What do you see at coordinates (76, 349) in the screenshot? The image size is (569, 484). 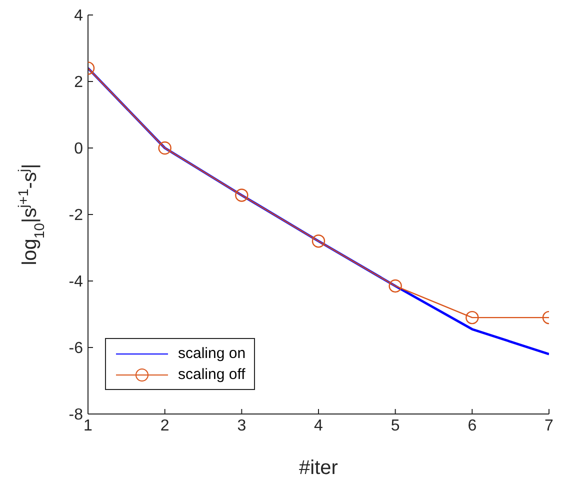 I see `y-tick-label: -6` at bounding box center [76, 349].